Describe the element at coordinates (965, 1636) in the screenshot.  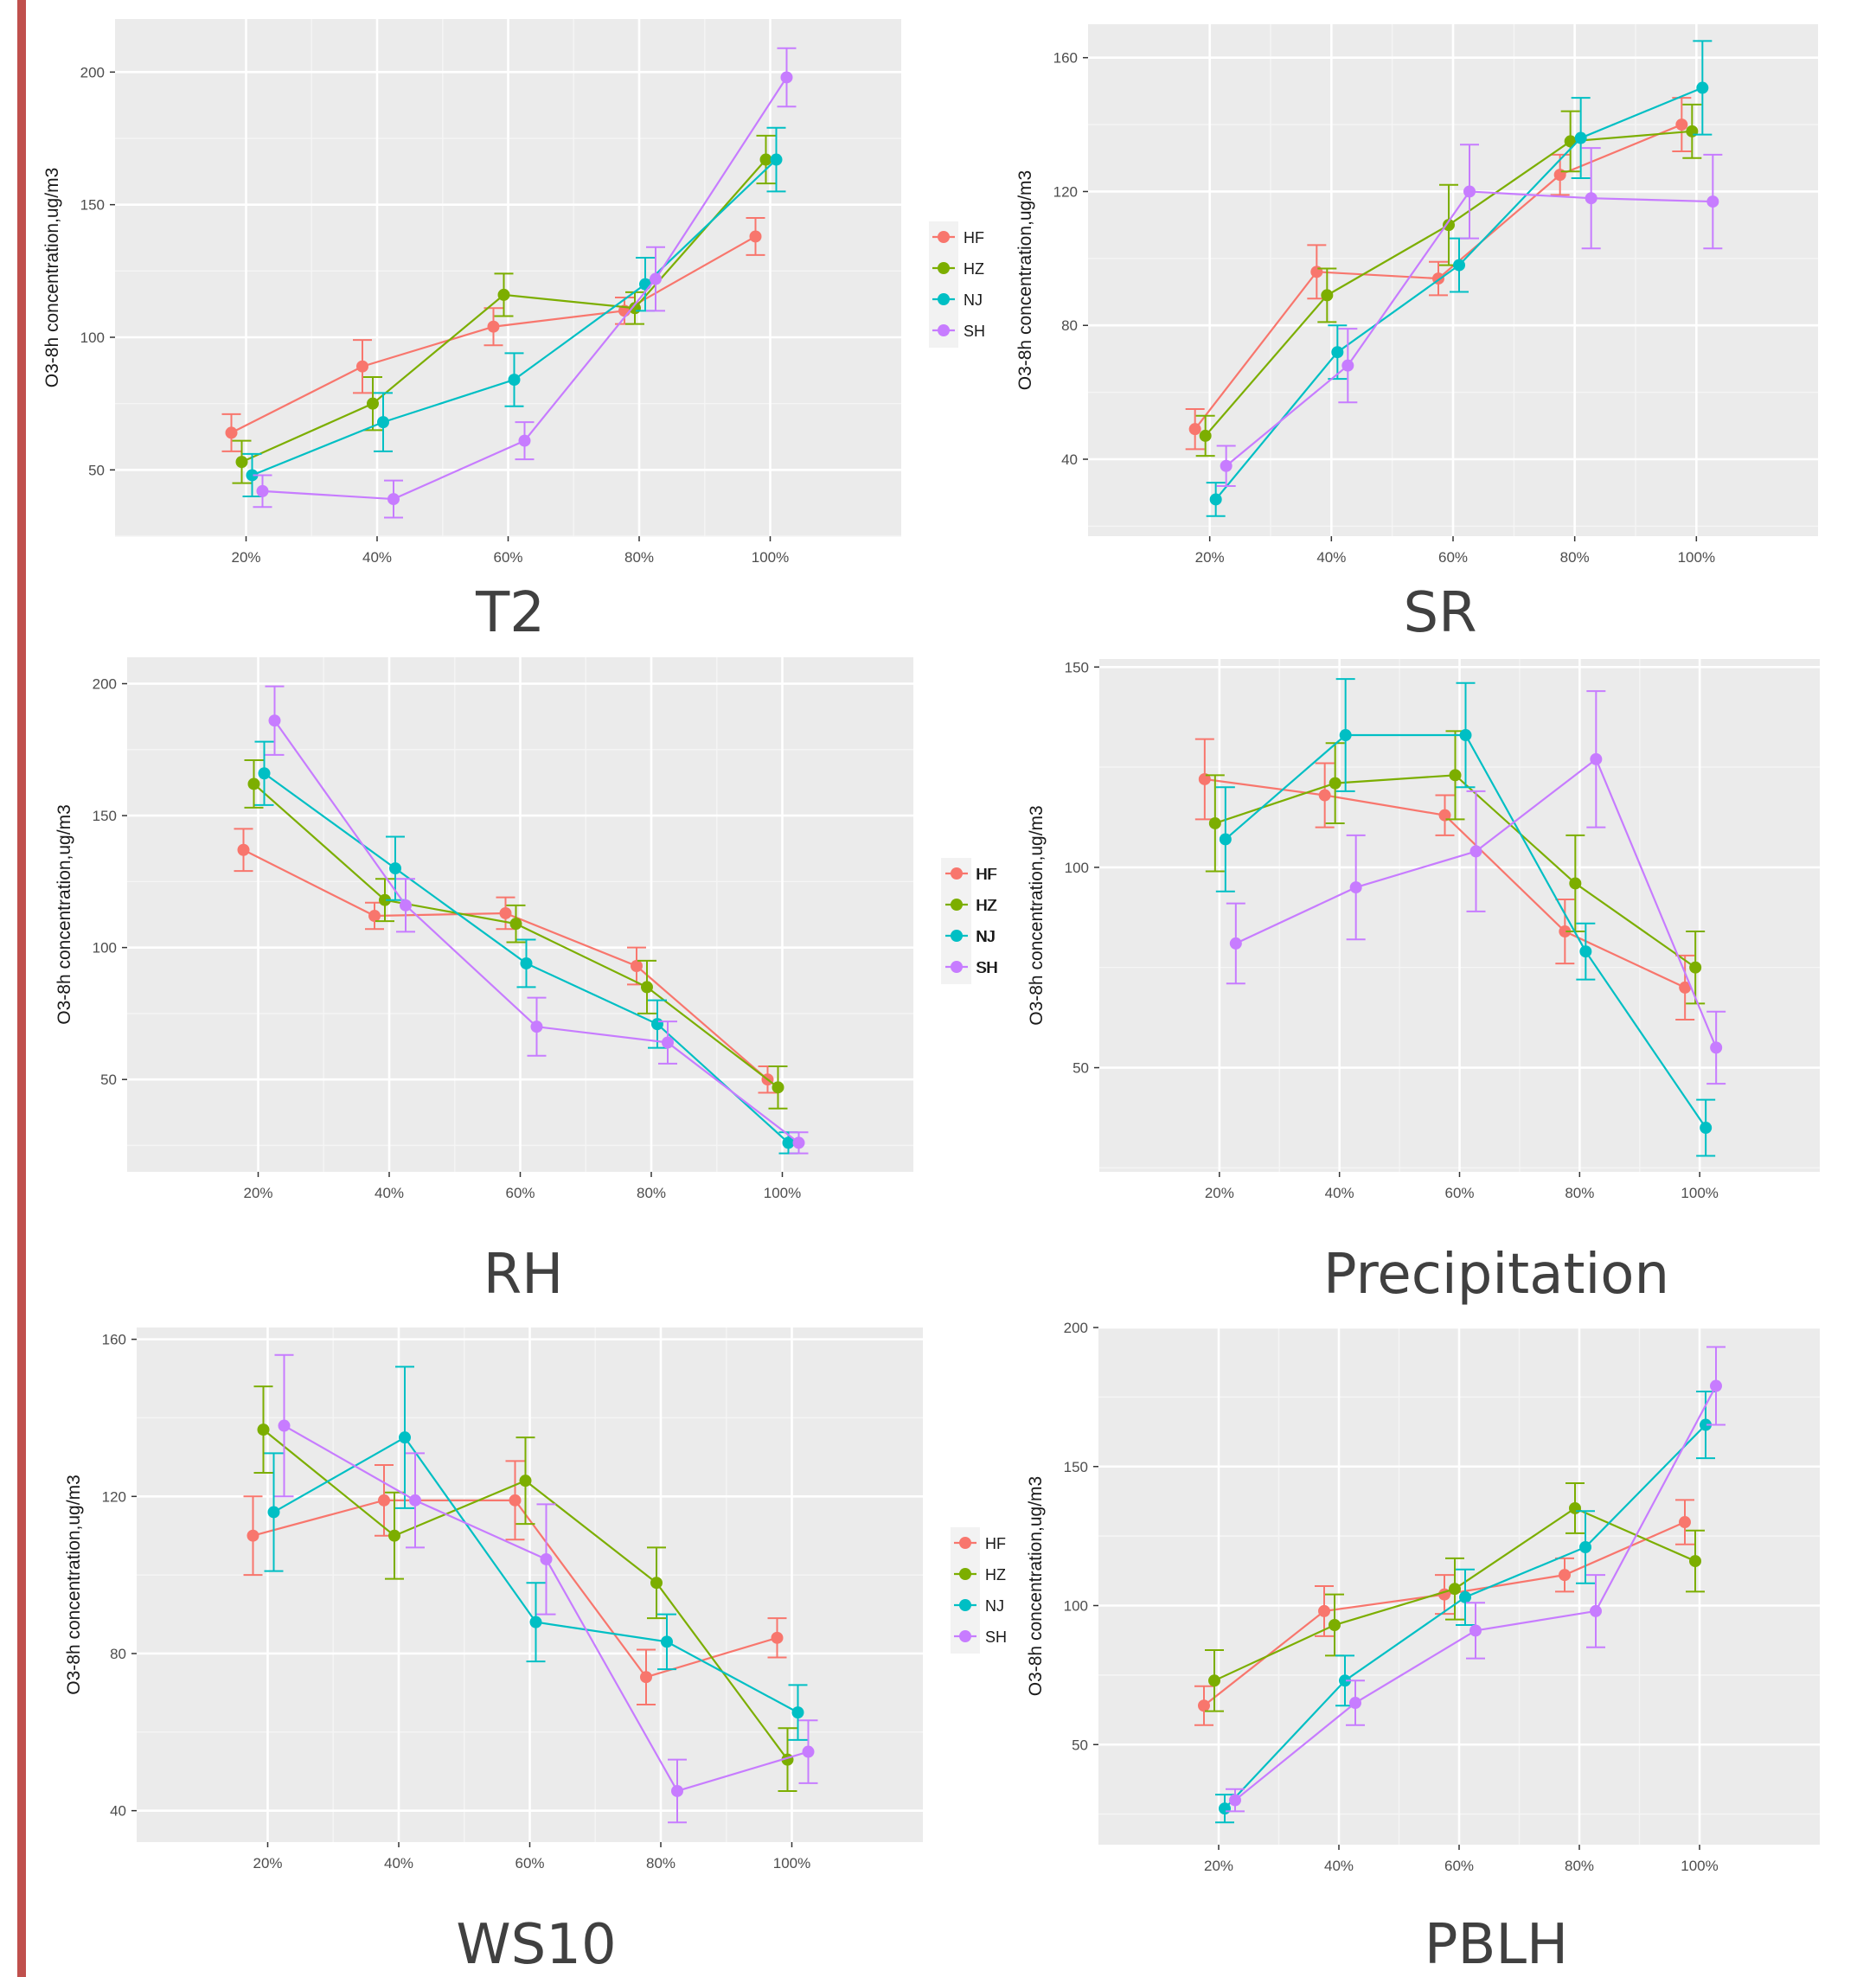
I see `legend-key-sh` at that location.